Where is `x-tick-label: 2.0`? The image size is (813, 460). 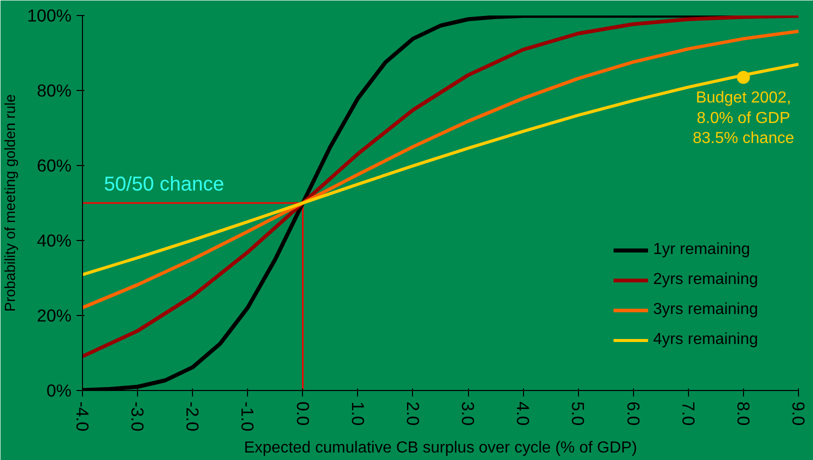 x-tick-label: 2.0 is located at coordinates (412, 414).